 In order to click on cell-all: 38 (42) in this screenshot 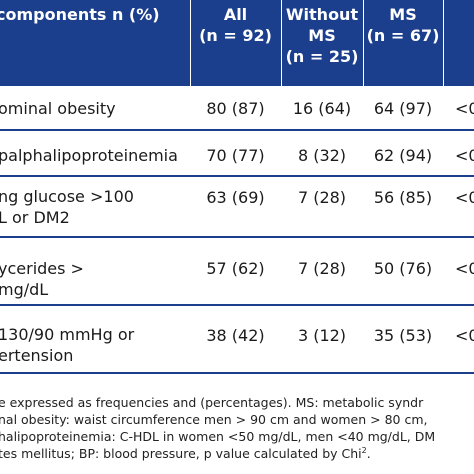, I will do `click(235, 335)`.